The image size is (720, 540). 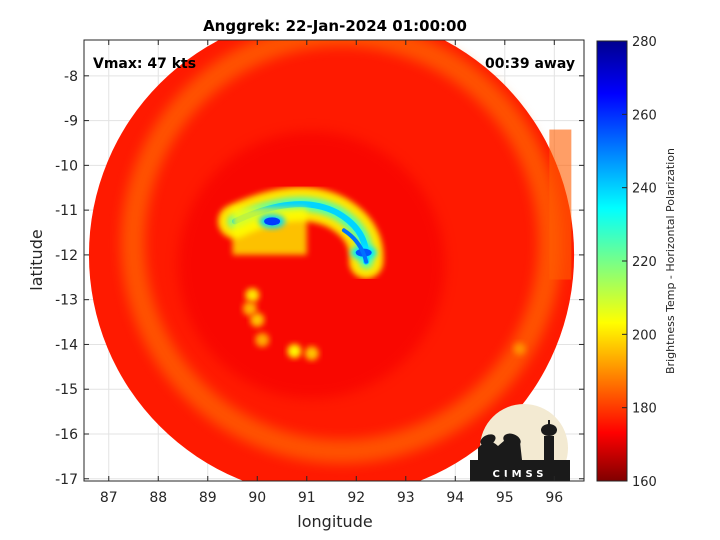 What do you see at coordinates (158, 498) in the screenshot?
I see `x-tick-label: 88` at bounding box center [158, 498].